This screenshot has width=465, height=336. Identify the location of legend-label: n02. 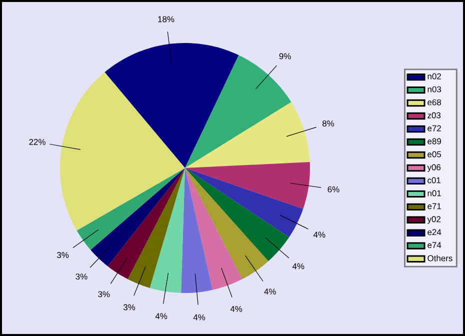
(434, 76).